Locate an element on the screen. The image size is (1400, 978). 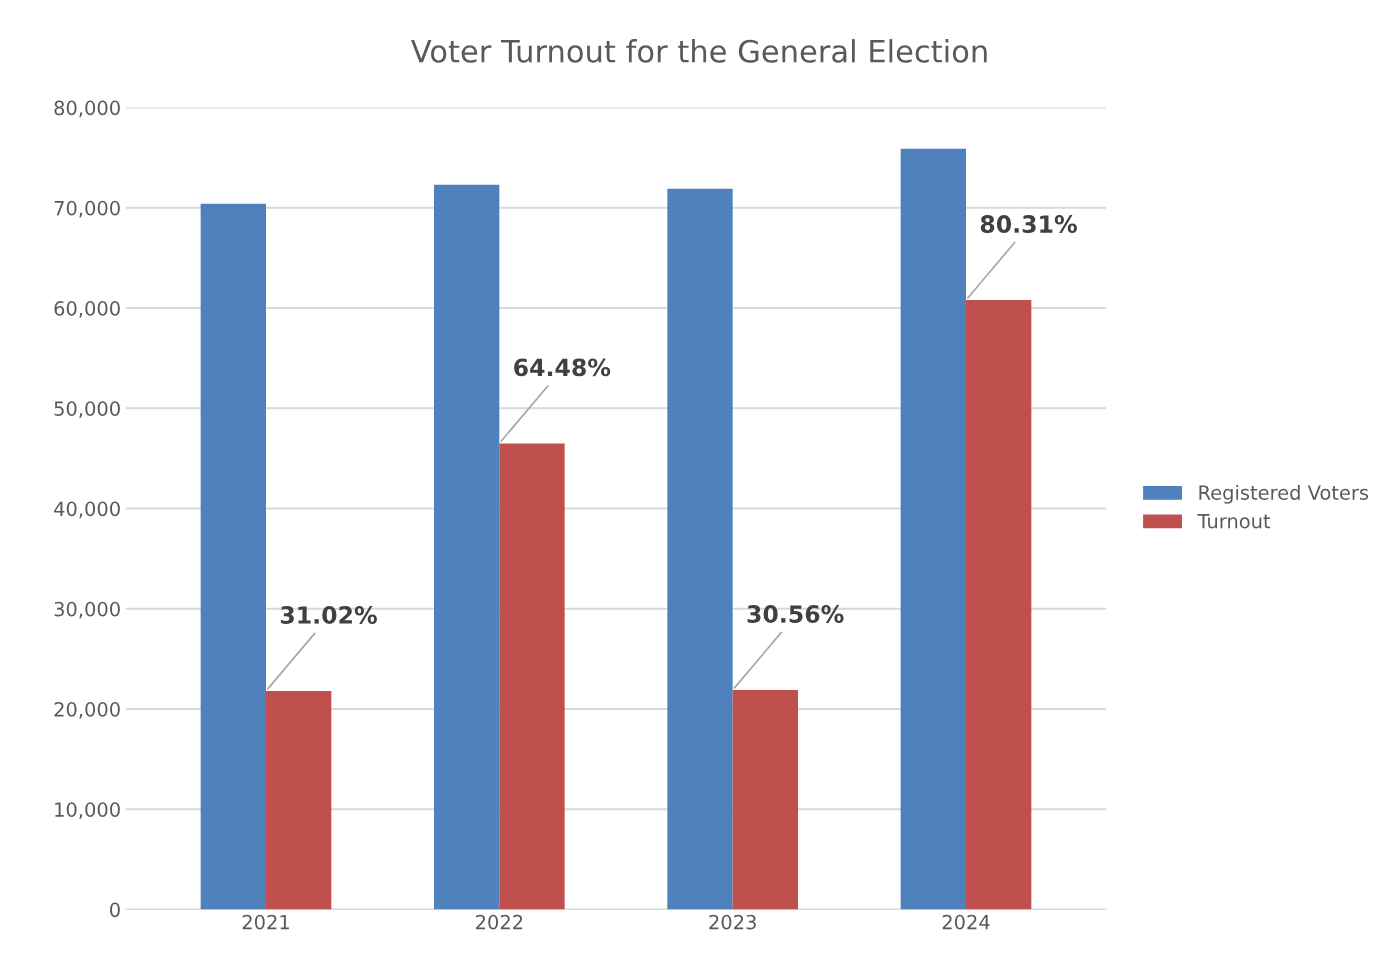
x-tick-label: 2024 is located at coordinates (966, 922).